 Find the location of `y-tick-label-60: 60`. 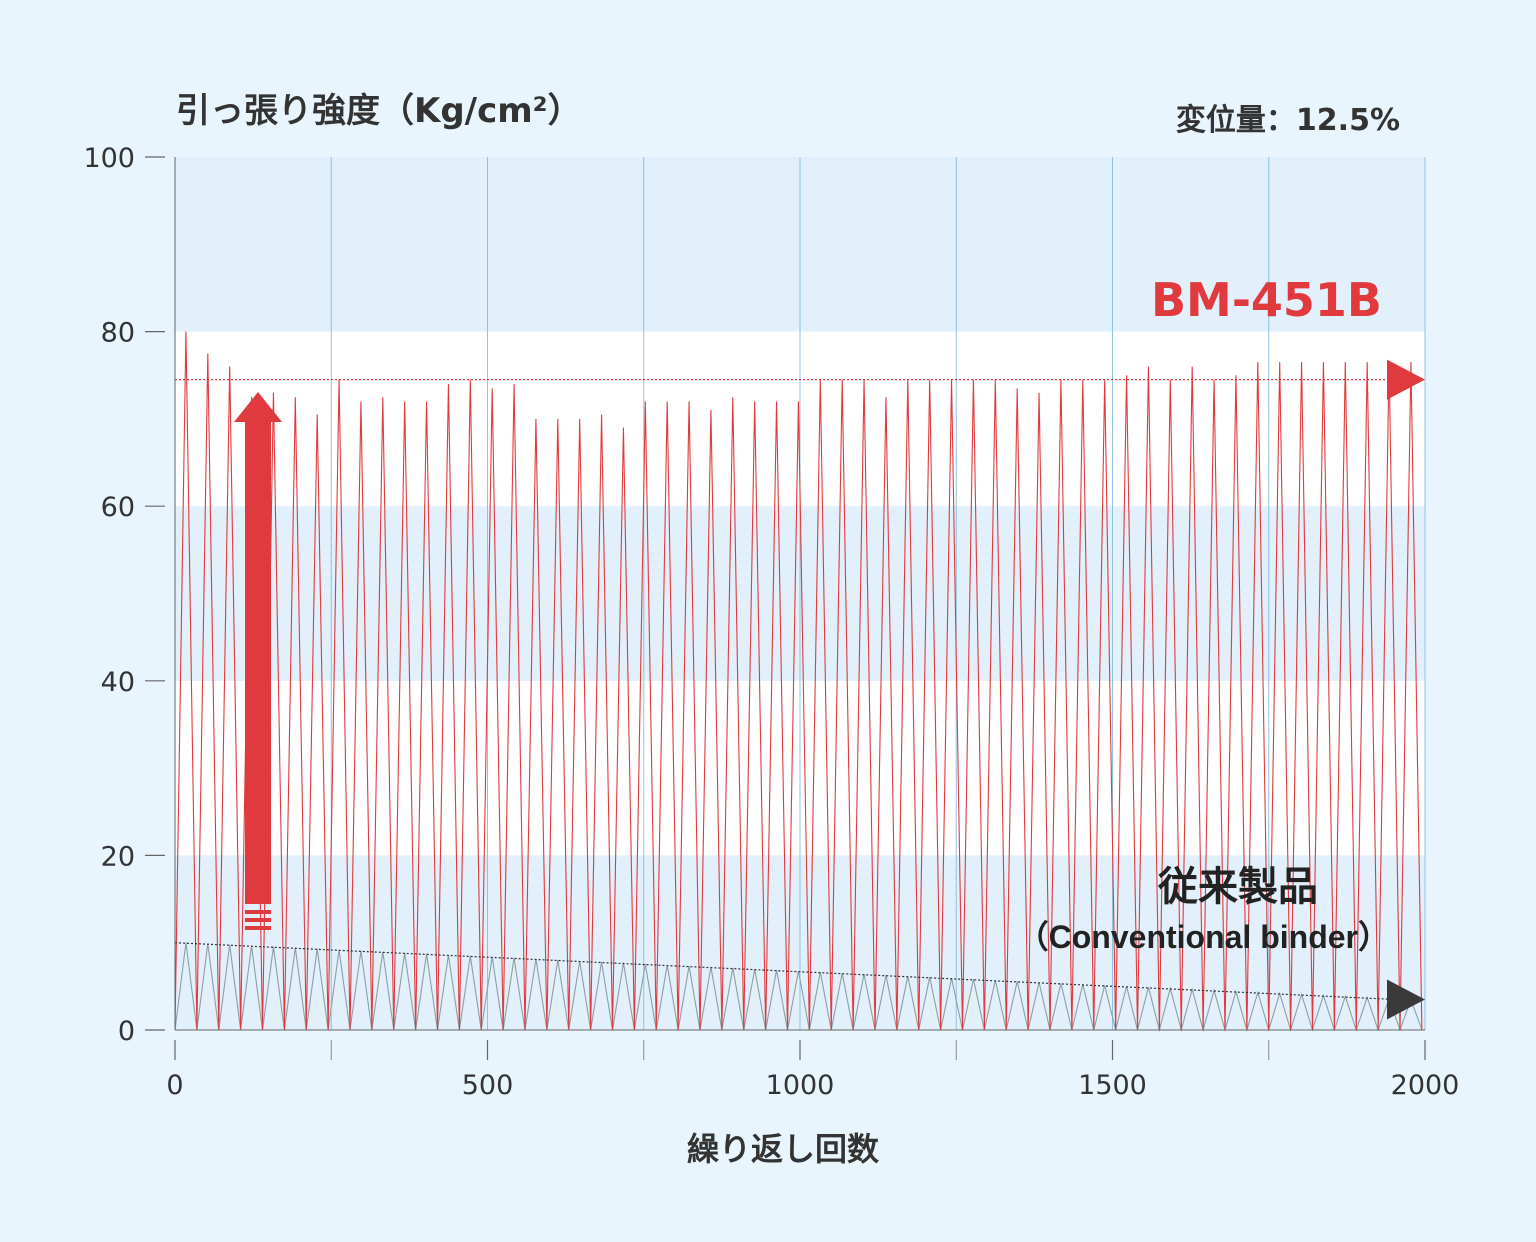

y-tick-label-60: 60 is located at coordinates (118, 507).